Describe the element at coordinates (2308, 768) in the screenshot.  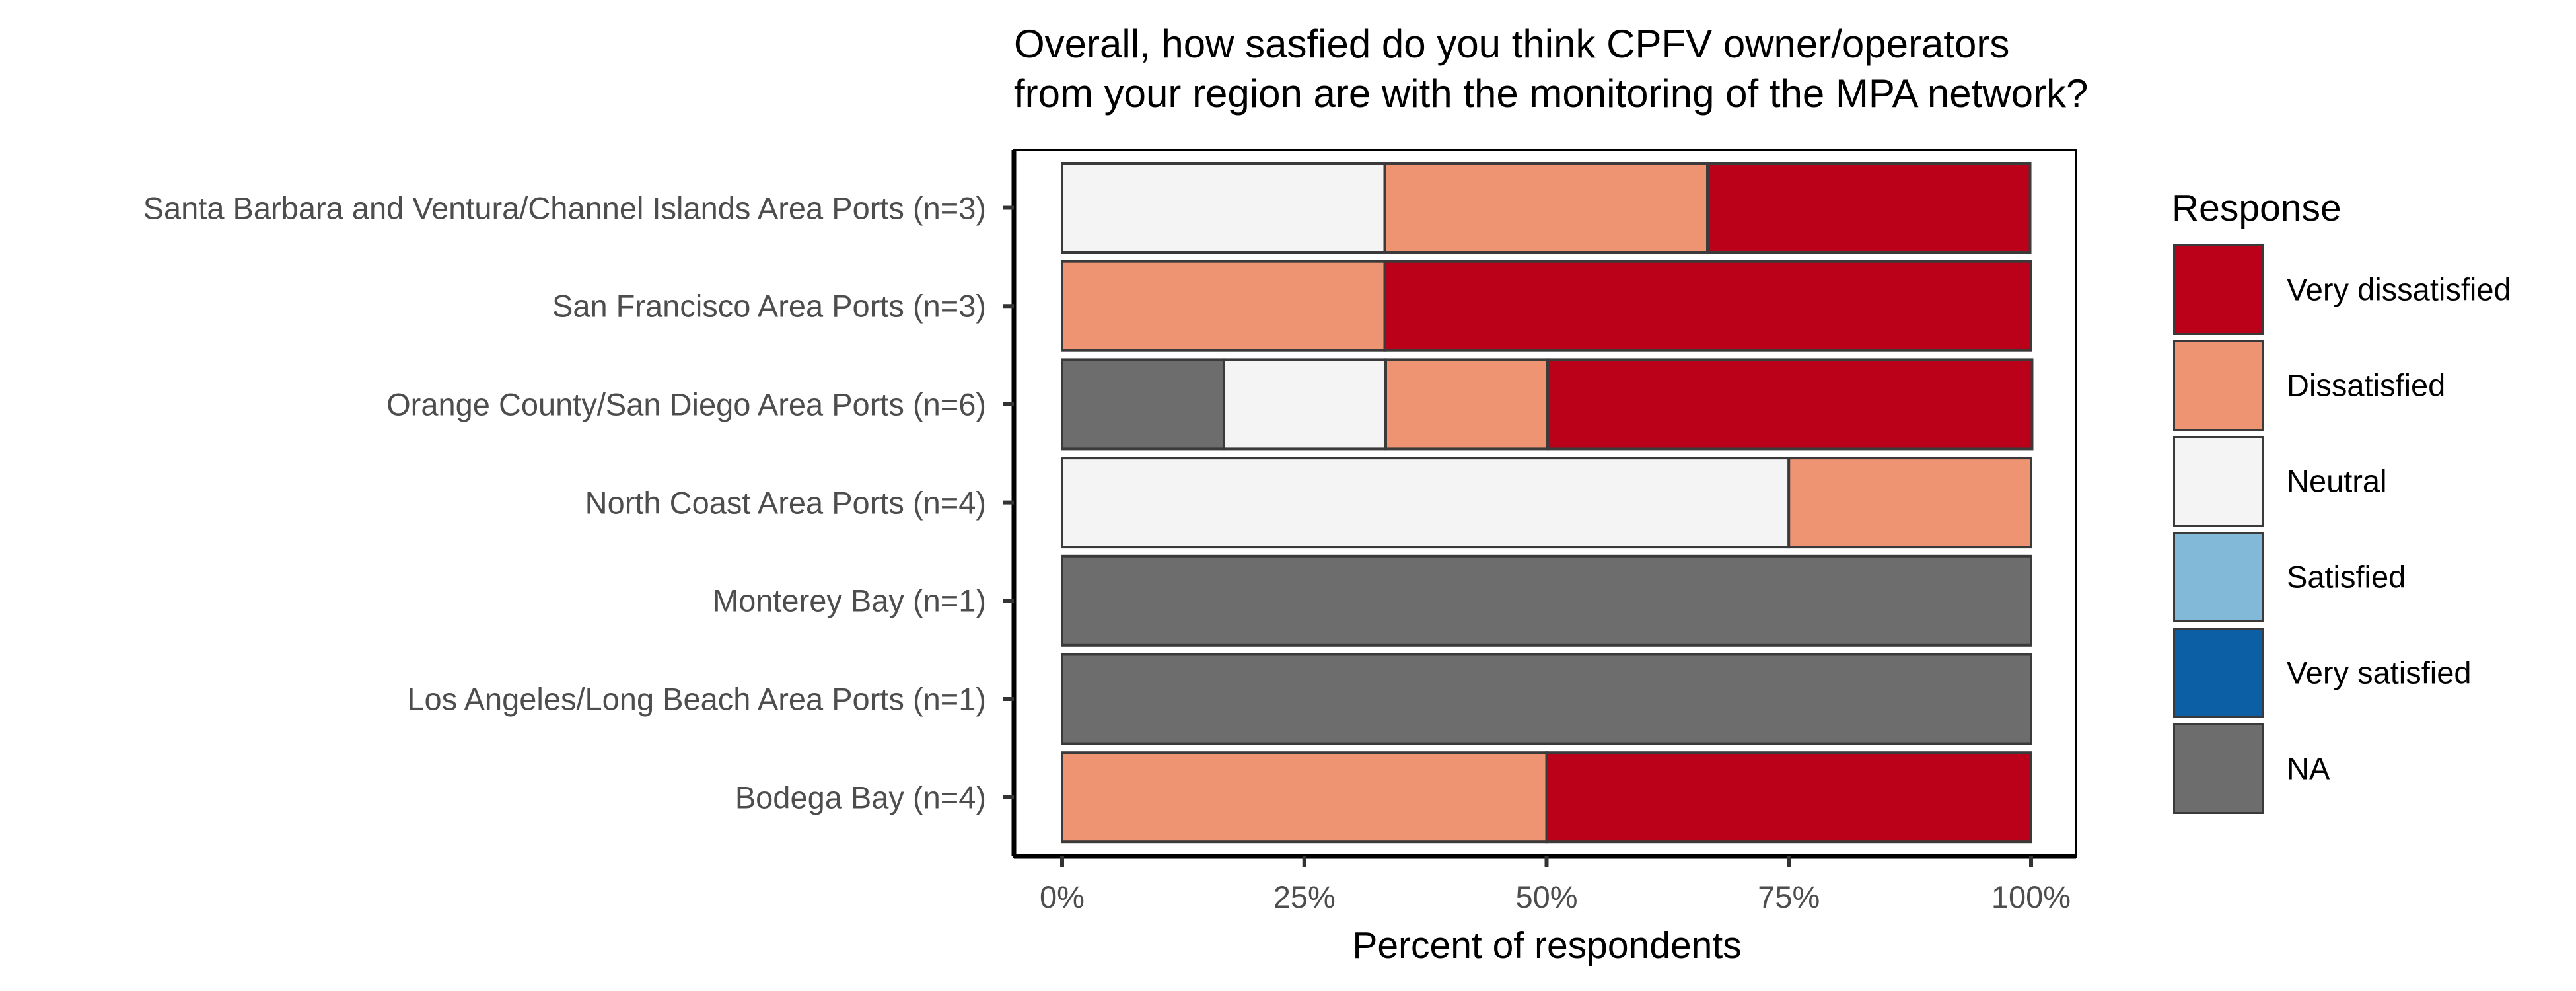
I see `legend-label: NA` at that location.